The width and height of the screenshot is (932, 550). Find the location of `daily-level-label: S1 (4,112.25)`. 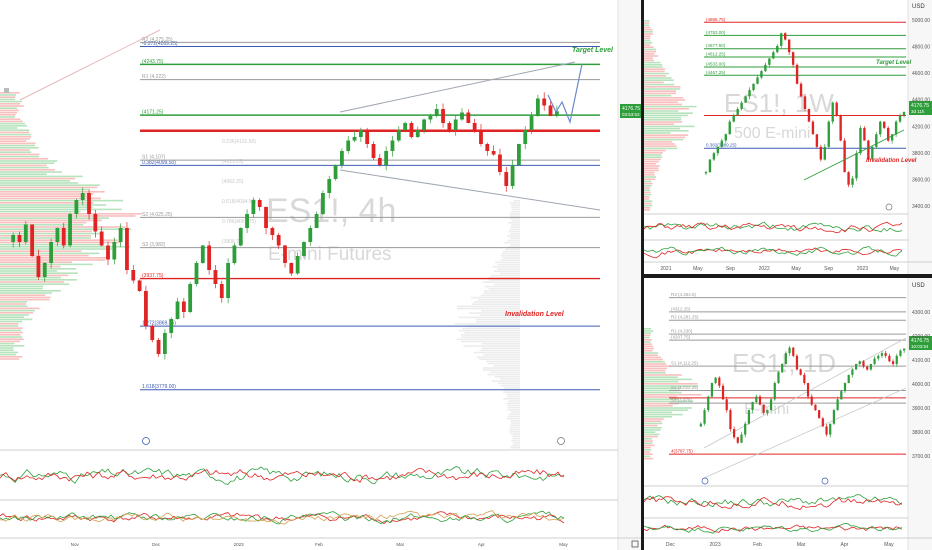

daily-level-label: S1 (4,112.25) is located at coordinates (684, 363).